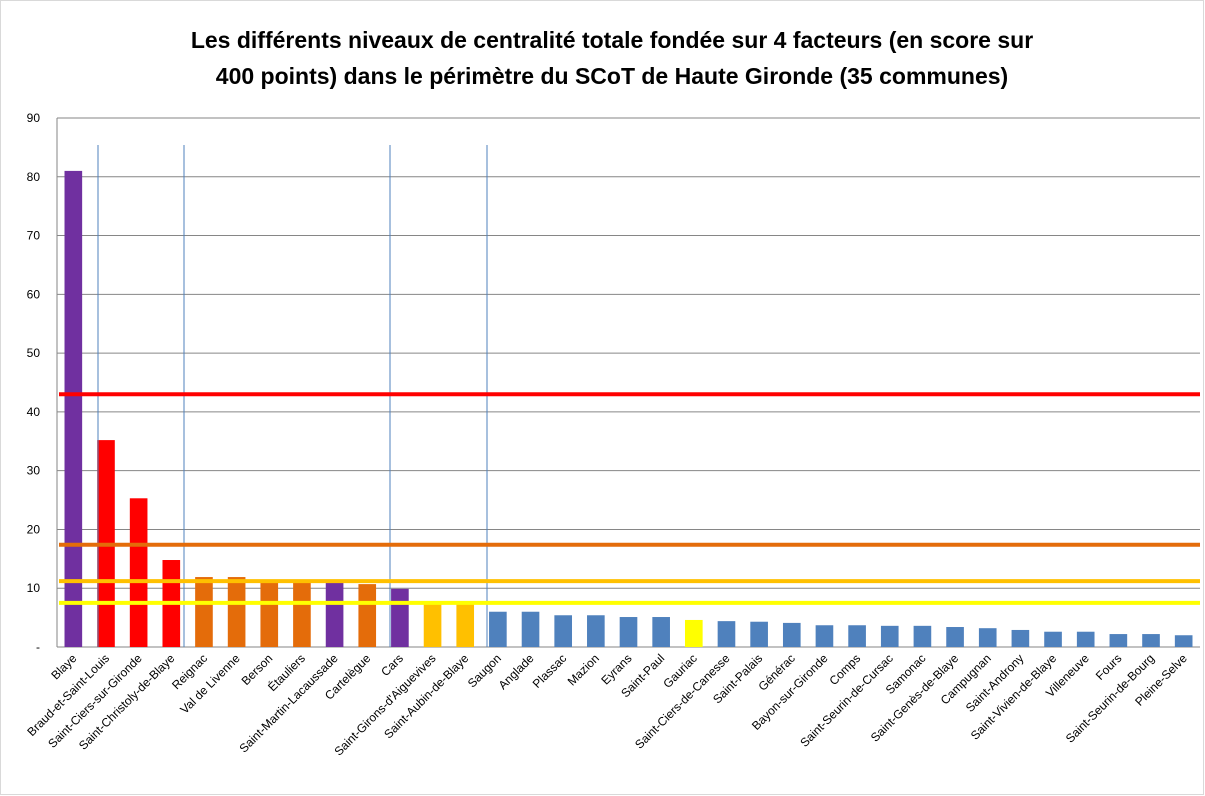 Image resolution: width=1205 pixels, height=796 pixels. I want to click on y-tick-label: 10, so click(34, 588).